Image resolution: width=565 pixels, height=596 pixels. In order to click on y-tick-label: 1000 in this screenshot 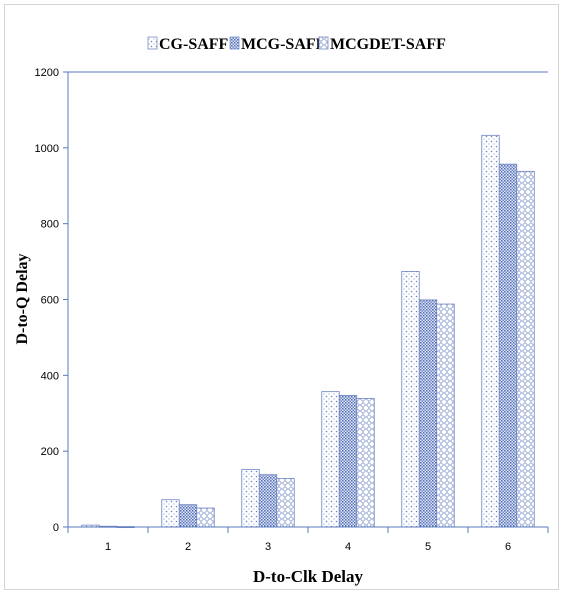, I will do `click(47, 149)`.